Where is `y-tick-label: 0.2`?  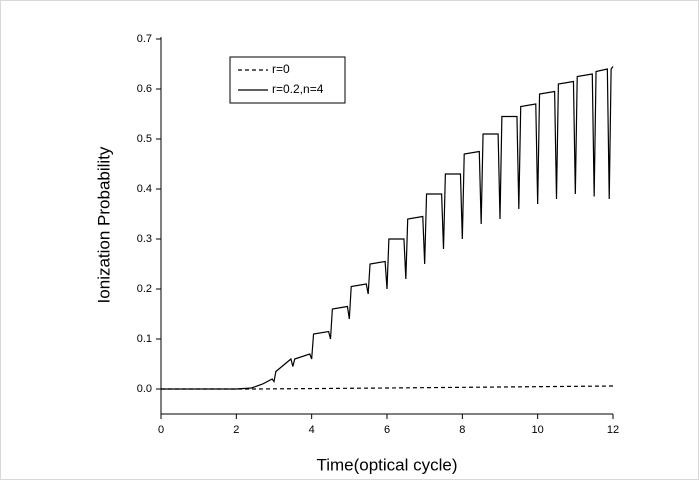 y-tick-label: 0.2 is located at coordinates (144, 289).